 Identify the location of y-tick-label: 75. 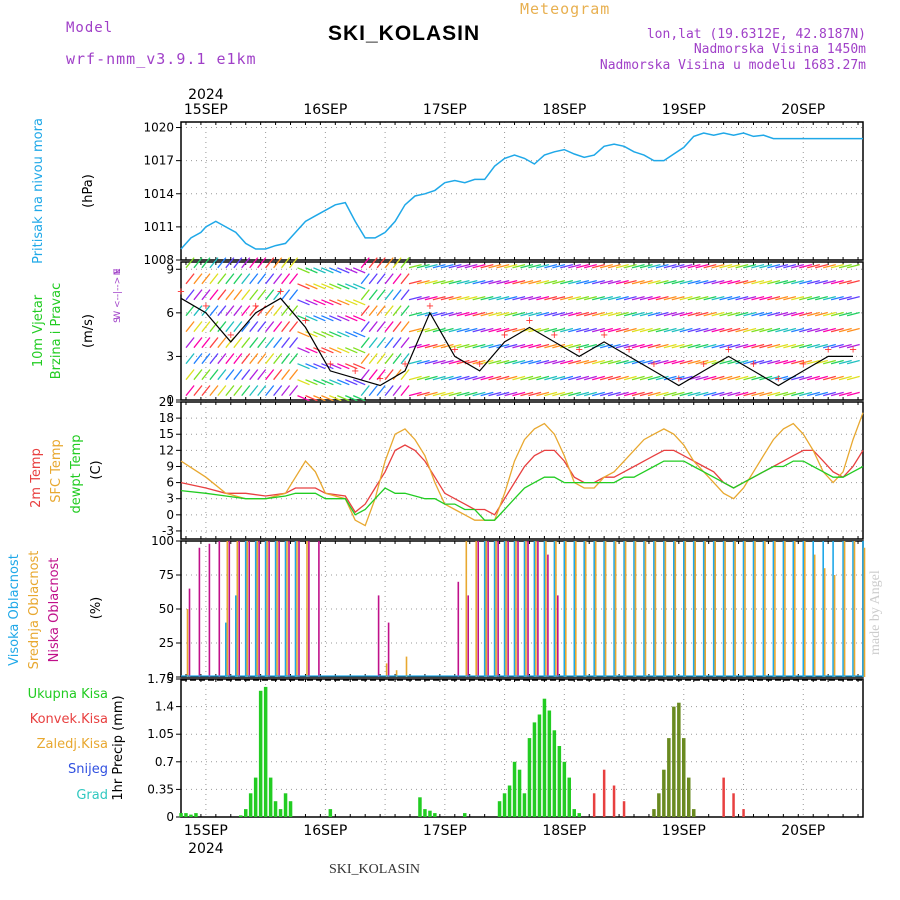
(166, 575).